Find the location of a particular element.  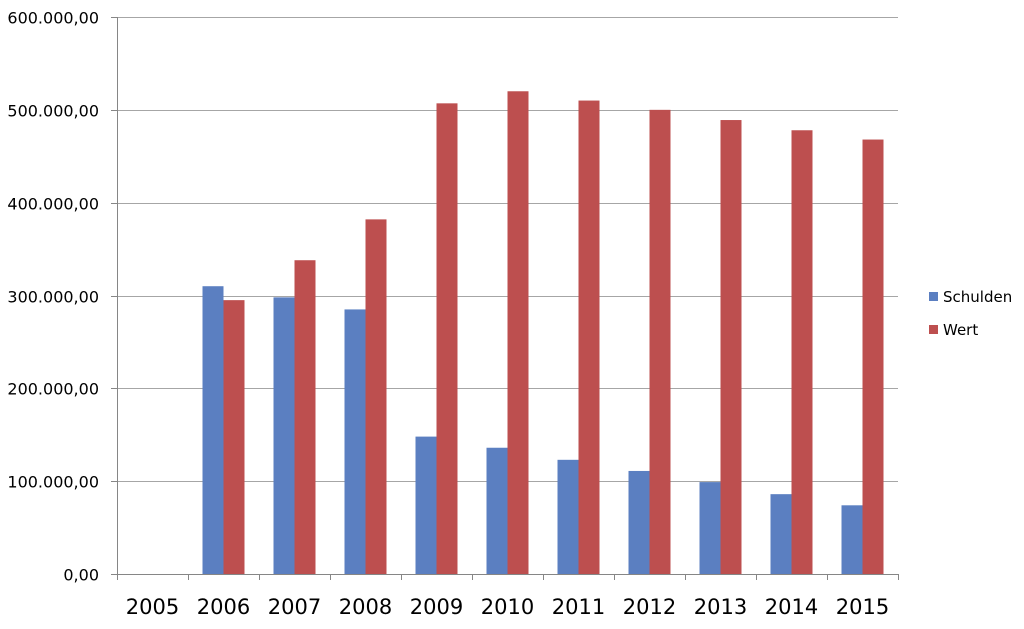

bar-schulden-2012 is located at coordinates (639, 522).